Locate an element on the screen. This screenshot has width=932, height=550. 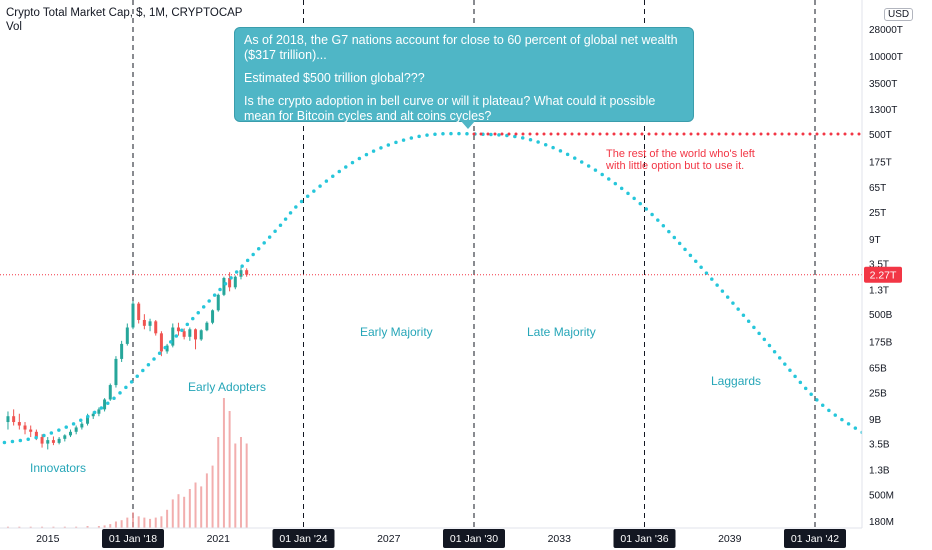
x-tick-label: 2039 is located at coordinates (730, 539).